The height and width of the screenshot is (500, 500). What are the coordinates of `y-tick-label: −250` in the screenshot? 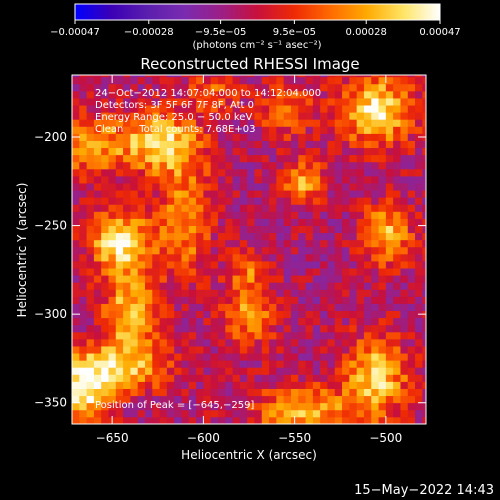 It's located at (50, 226).